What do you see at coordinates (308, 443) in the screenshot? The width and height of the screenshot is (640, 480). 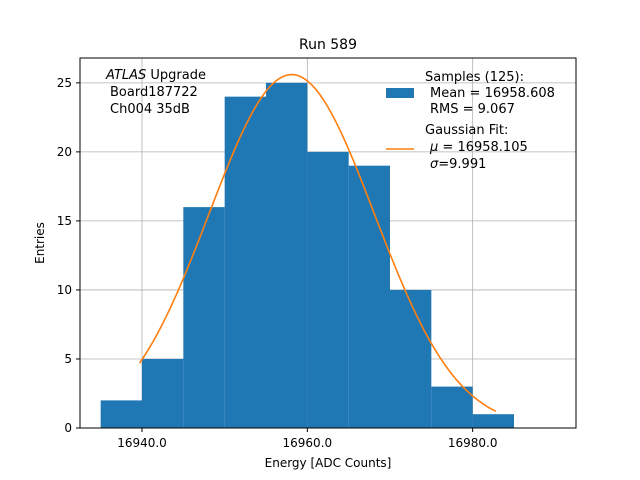 I see `x-tick-label: 16960.0` at bounding box center [308, 443].